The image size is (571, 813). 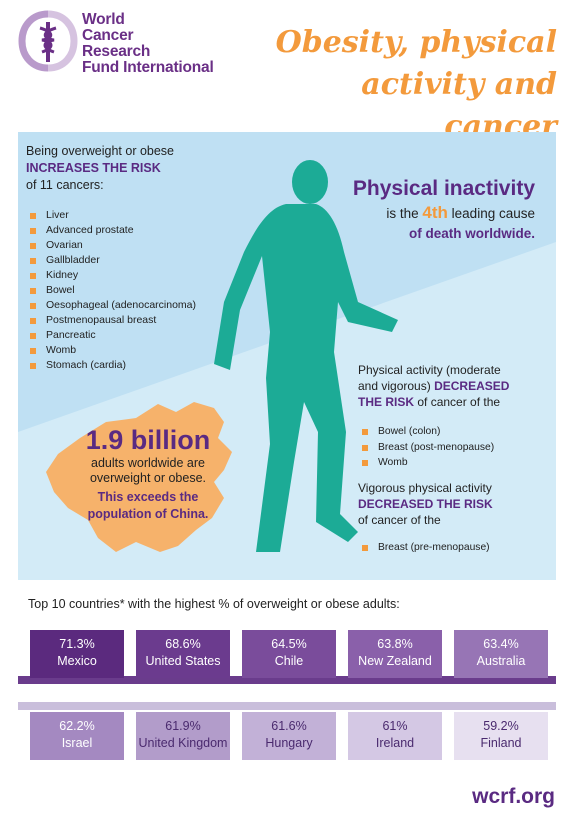 What do you see at coordinates (395, 726) in the screenshot?
I see `country-percent: 61%` at bounding box center [395, 726].